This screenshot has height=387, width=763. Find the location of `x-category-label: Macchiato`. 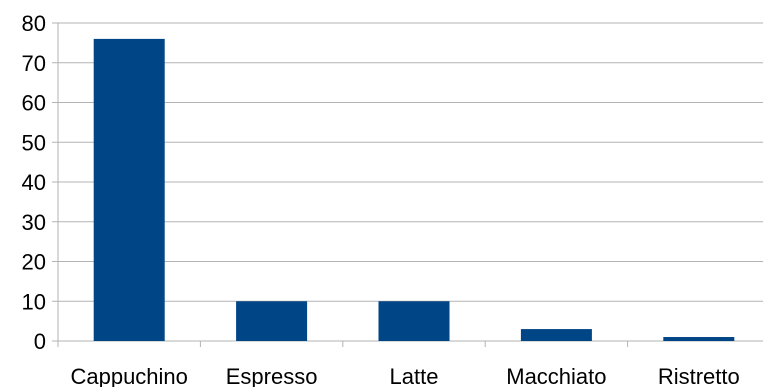

x-category-label: Macchiato is located at coordinates (556, 375).